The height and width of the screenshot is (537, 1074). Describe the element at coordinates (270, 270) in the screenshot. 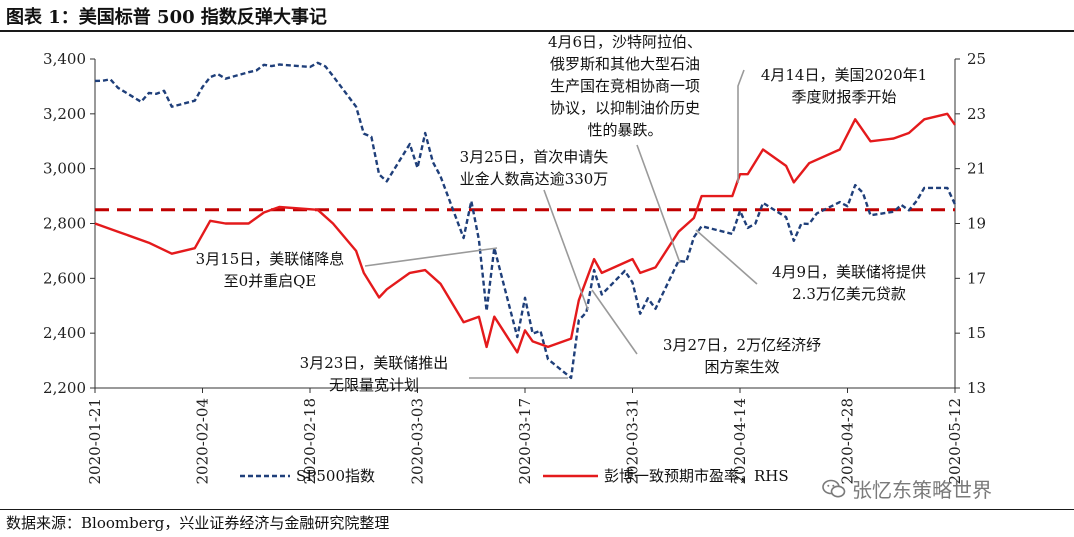

I see `annotation-text: 3月15日，美联储降息至0并重启QE` at that location.